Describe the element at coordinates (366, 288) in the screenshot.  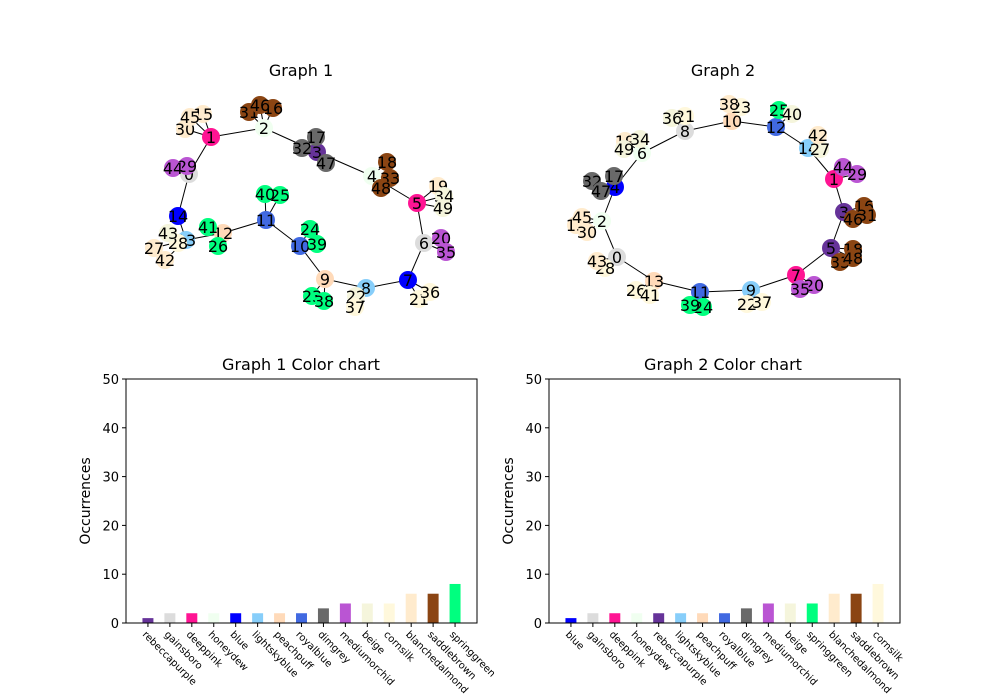
I see `graph-node-label: 8` at that location.